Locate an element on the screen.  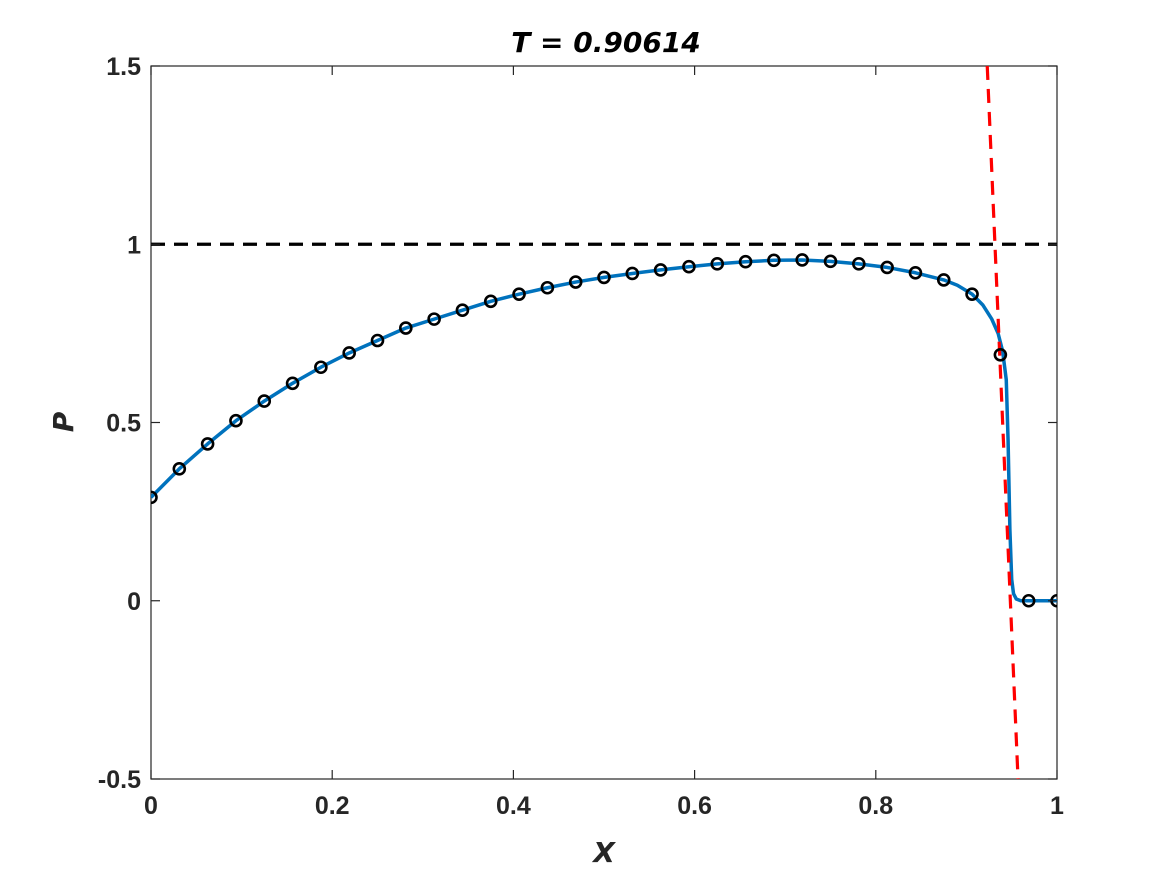
y-tick-label: 0 is located at coordinates (134, 602).